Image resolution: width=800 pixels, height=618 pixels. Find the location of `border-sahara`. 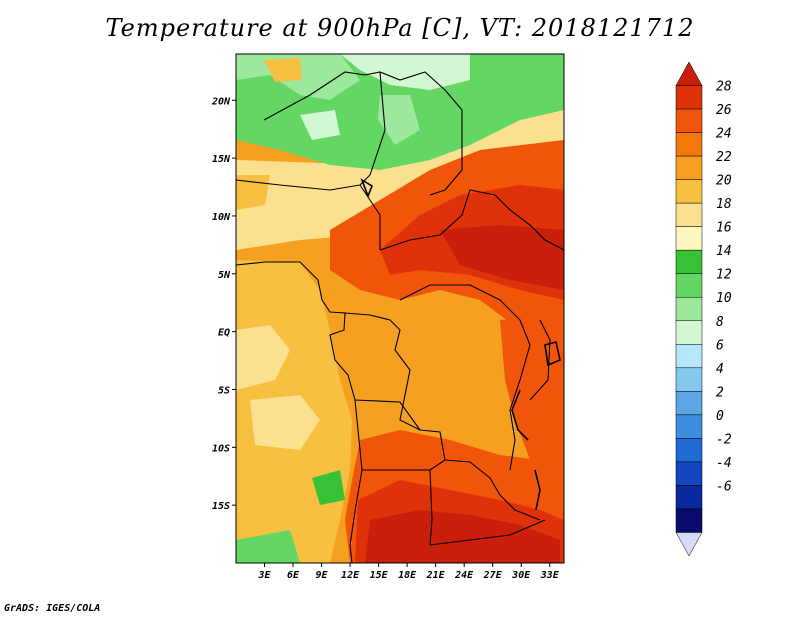

border-sahara is located at coordinates (363, 133).